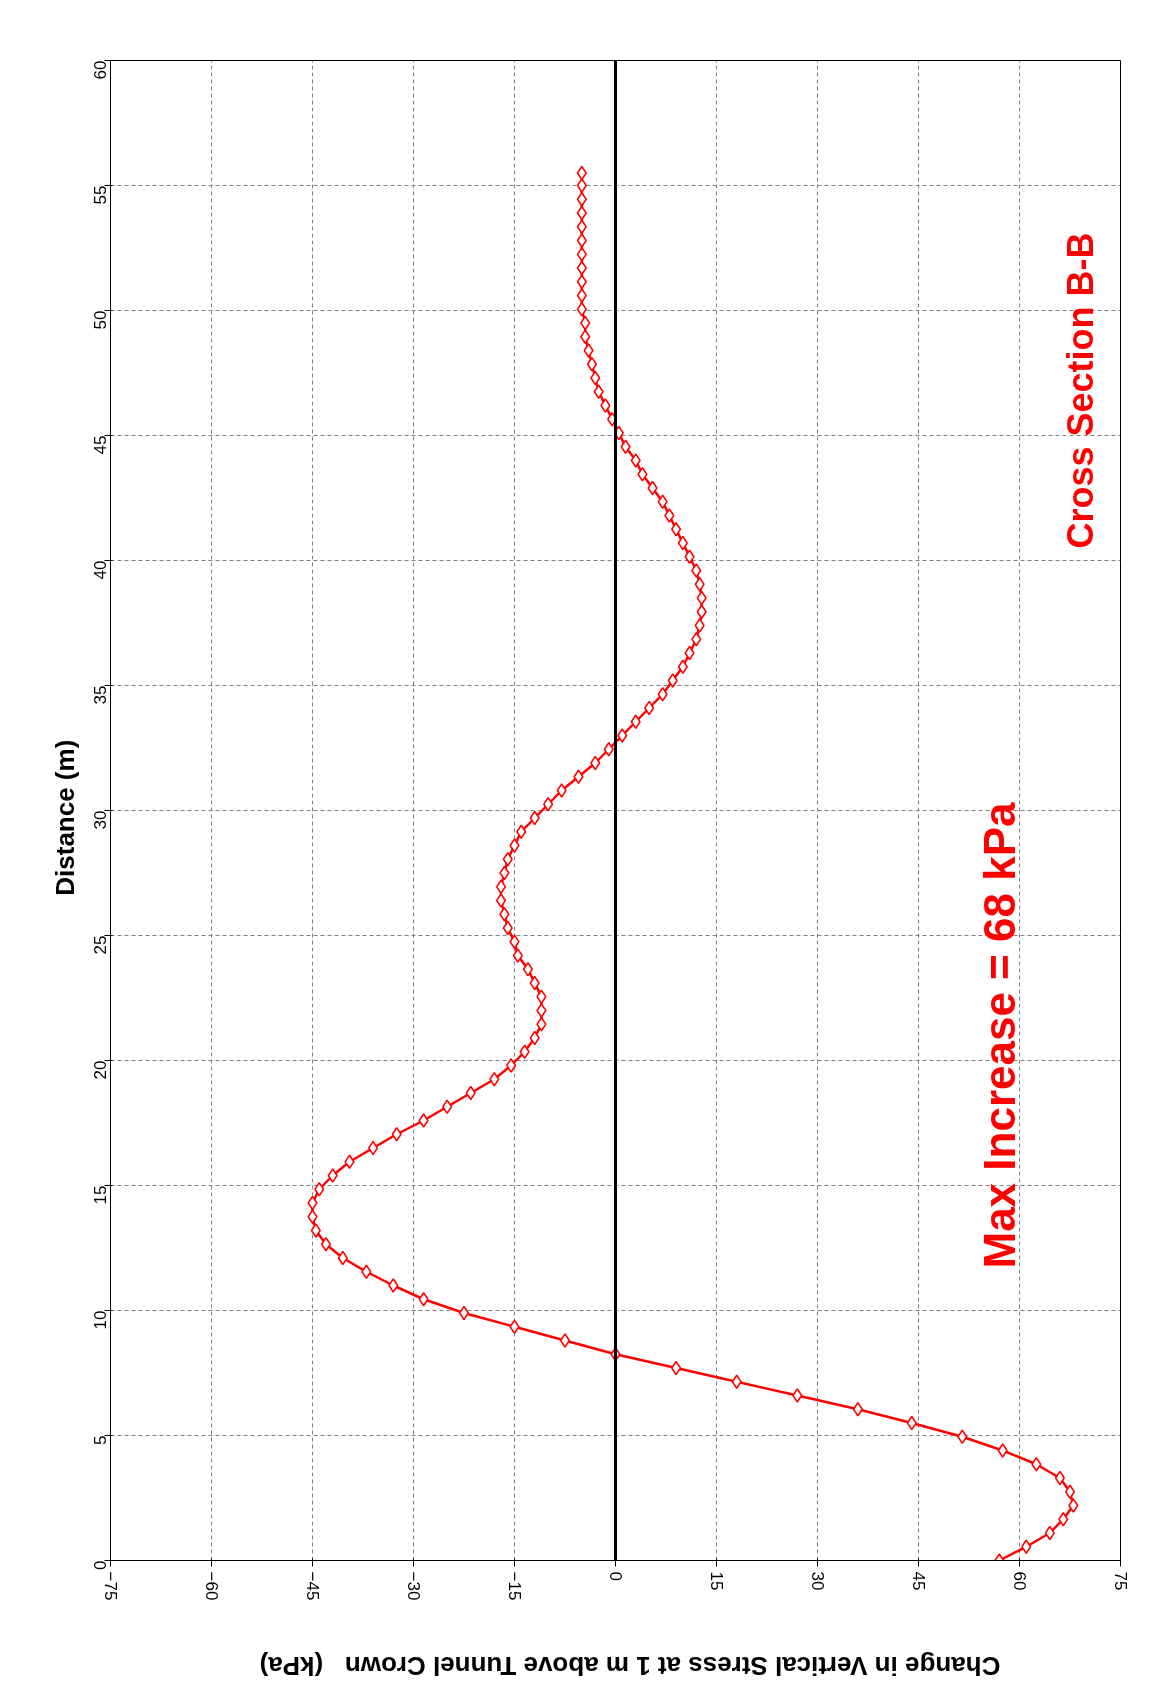 This screenshot has height=1708, width=1160. I want to click on y-tick-label: 45, so click(100, 445).